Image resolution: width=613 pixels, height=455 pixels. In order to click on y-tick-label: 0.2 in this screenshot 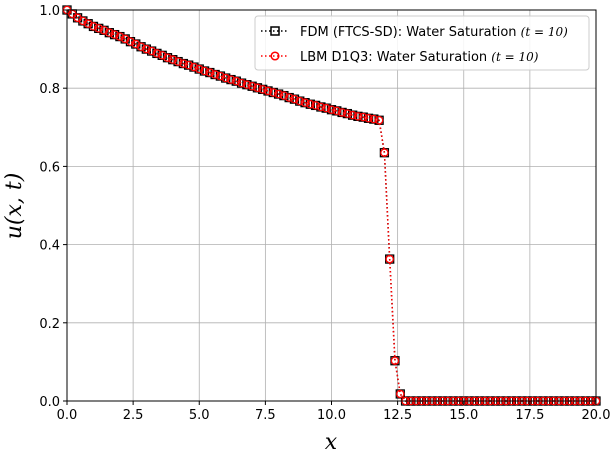, I will do `click(49, 324)`.